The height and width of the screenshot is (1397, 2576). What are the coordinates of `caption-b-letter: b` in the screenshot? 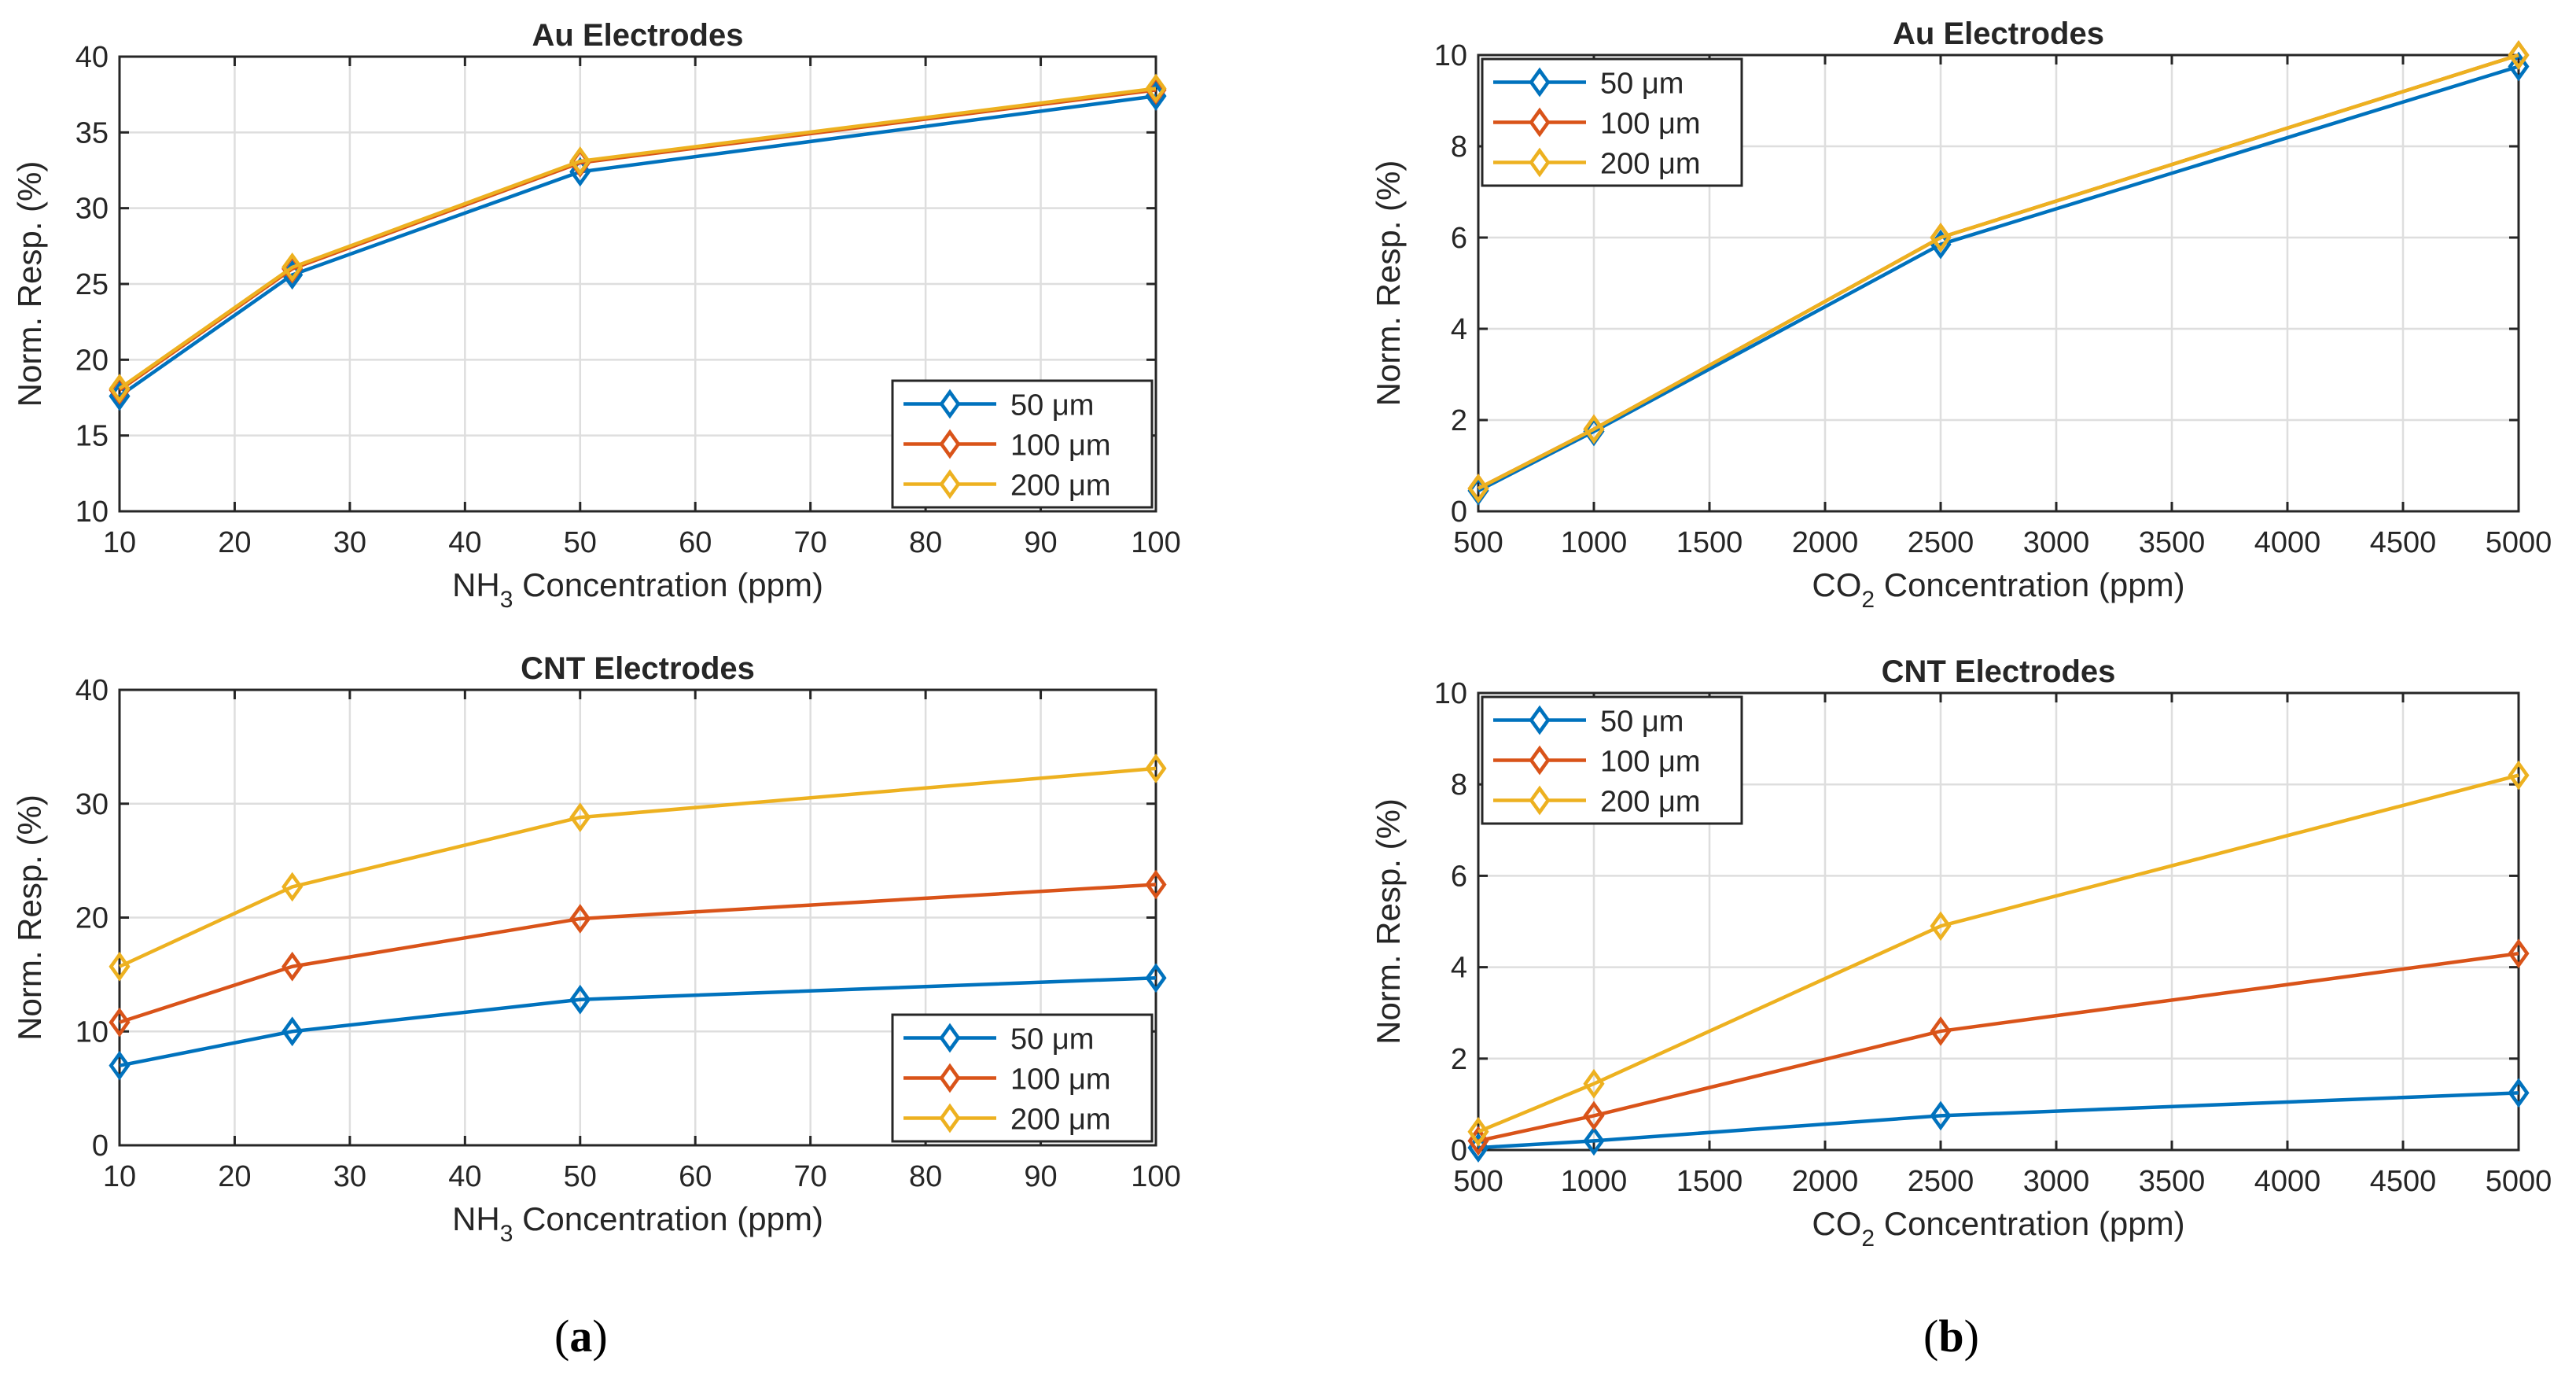 It's located at (1951, 1336).